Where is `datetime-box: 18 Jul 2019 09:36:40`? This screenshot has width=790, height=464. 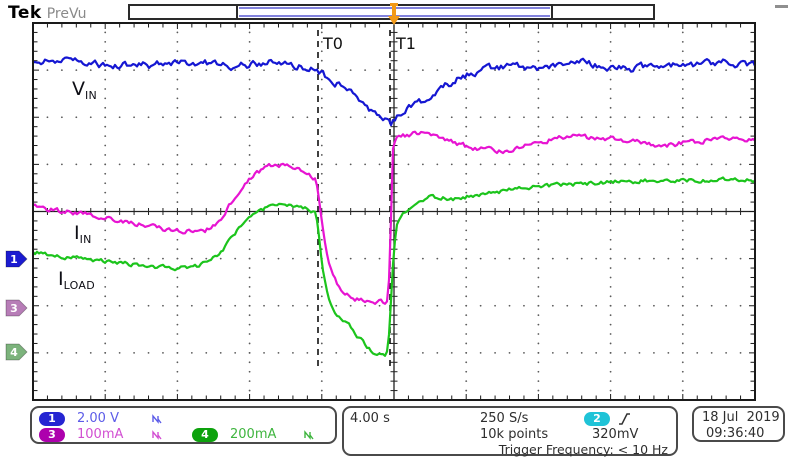 datetime-box: 18 Jul 2019 09:36:40 is located at coordinates (738, 424).